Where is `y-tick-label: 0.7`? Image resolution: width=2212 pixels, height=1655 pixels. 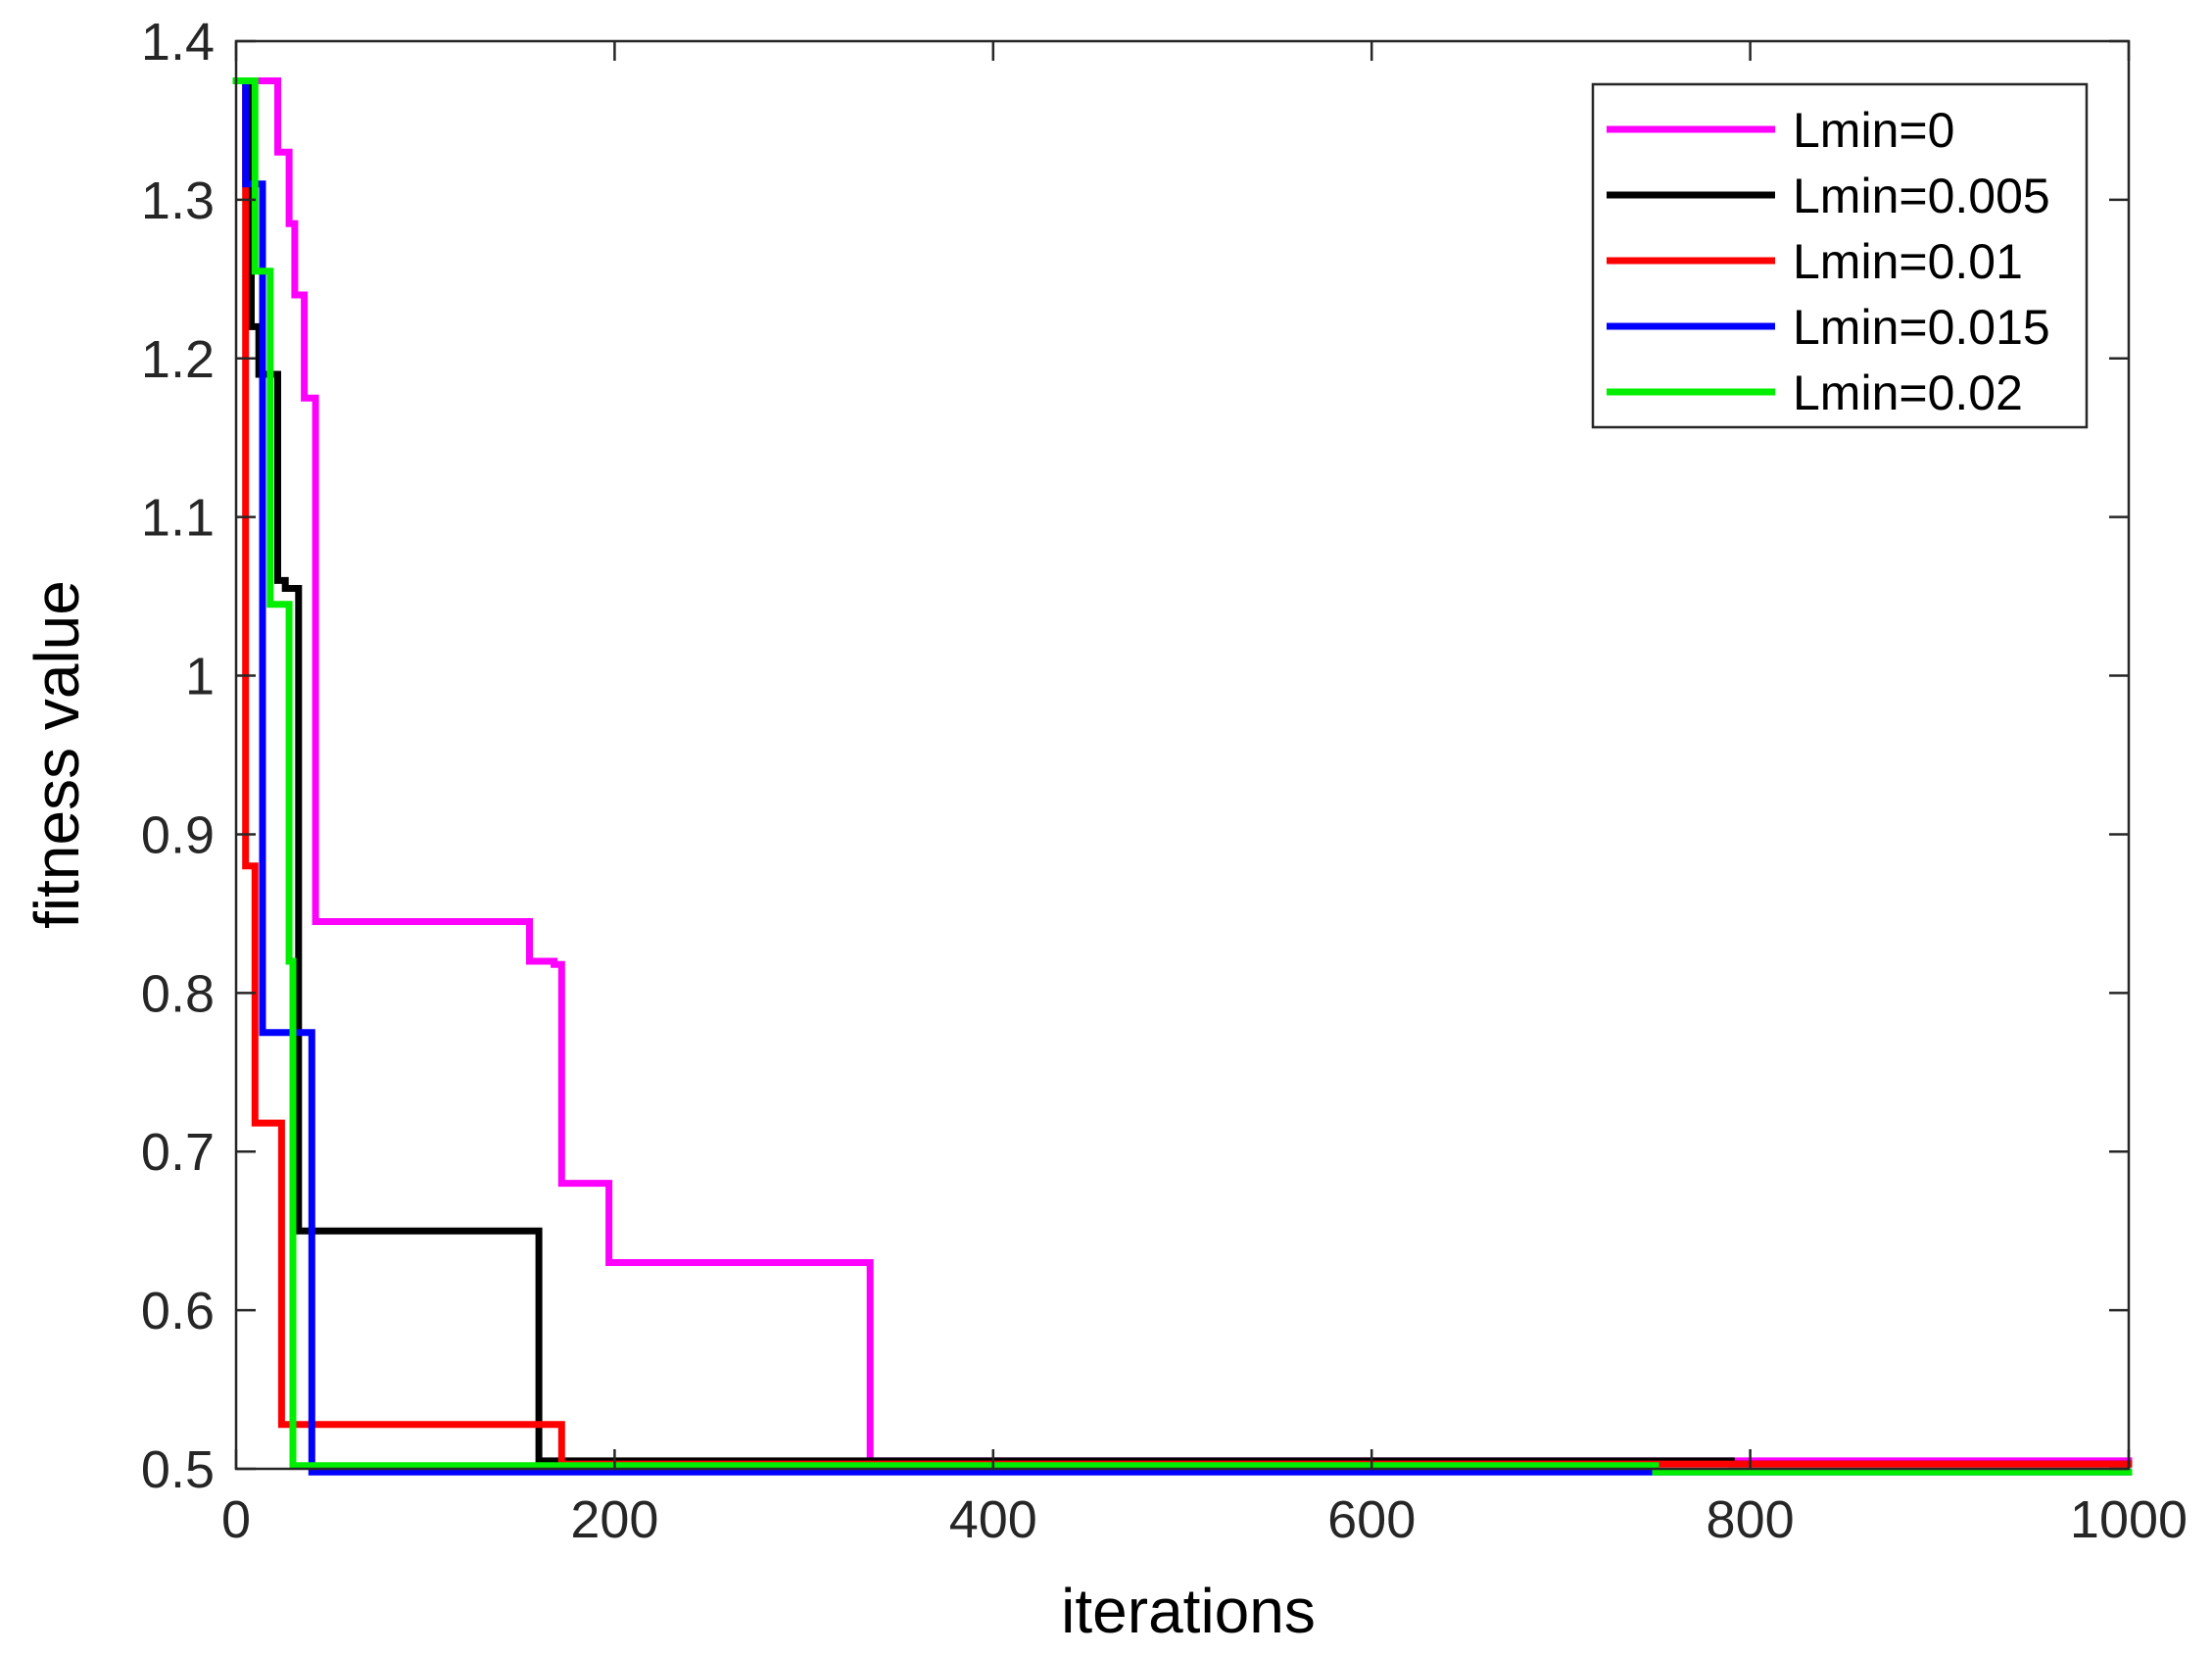 y-tick-label: 0.7 is located at coordinates (178, 1152).